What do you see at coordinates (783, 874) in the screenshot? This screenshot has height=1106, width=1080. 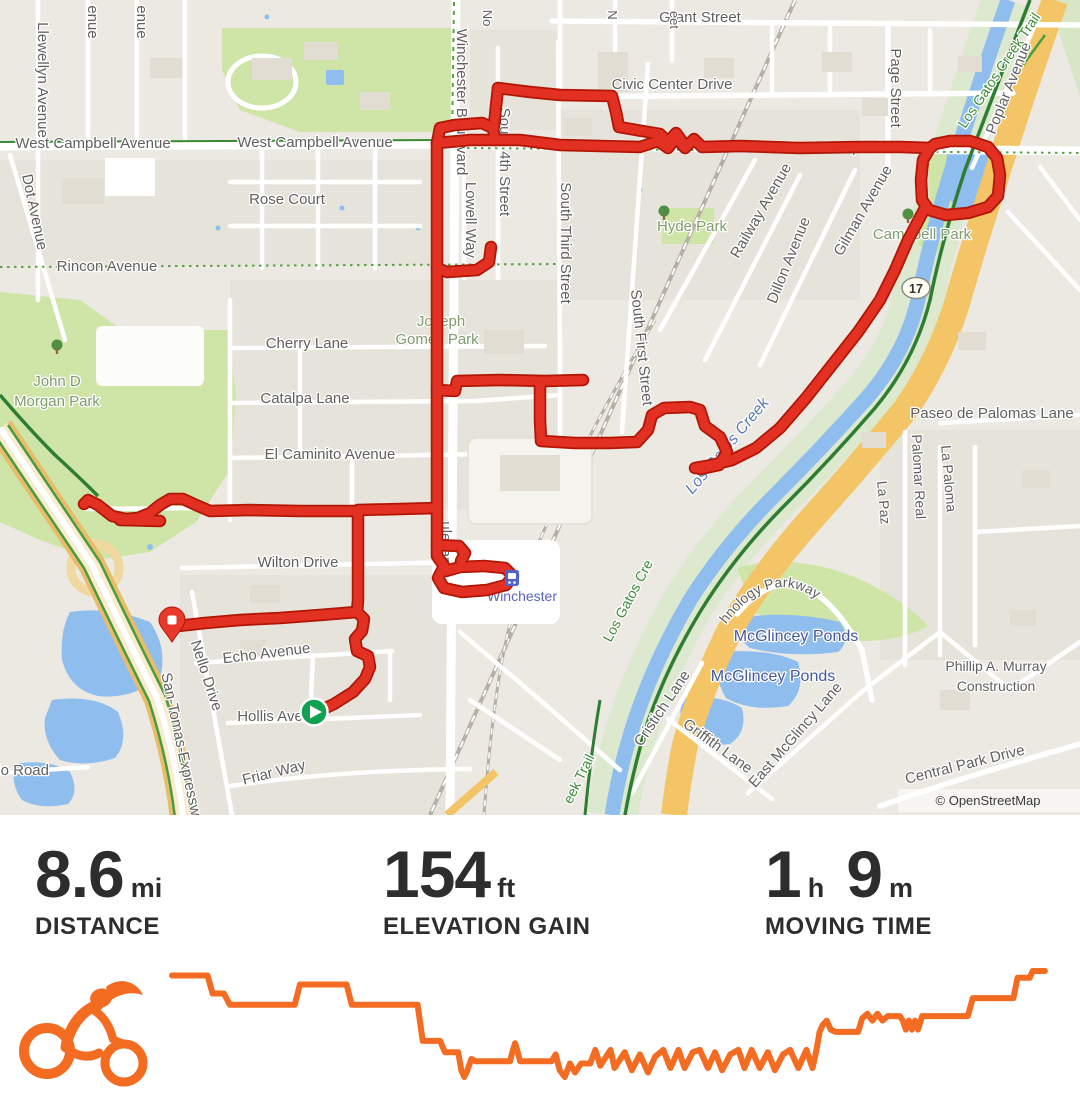 I see `time-hours: 1` at bounding box center [783, 874].